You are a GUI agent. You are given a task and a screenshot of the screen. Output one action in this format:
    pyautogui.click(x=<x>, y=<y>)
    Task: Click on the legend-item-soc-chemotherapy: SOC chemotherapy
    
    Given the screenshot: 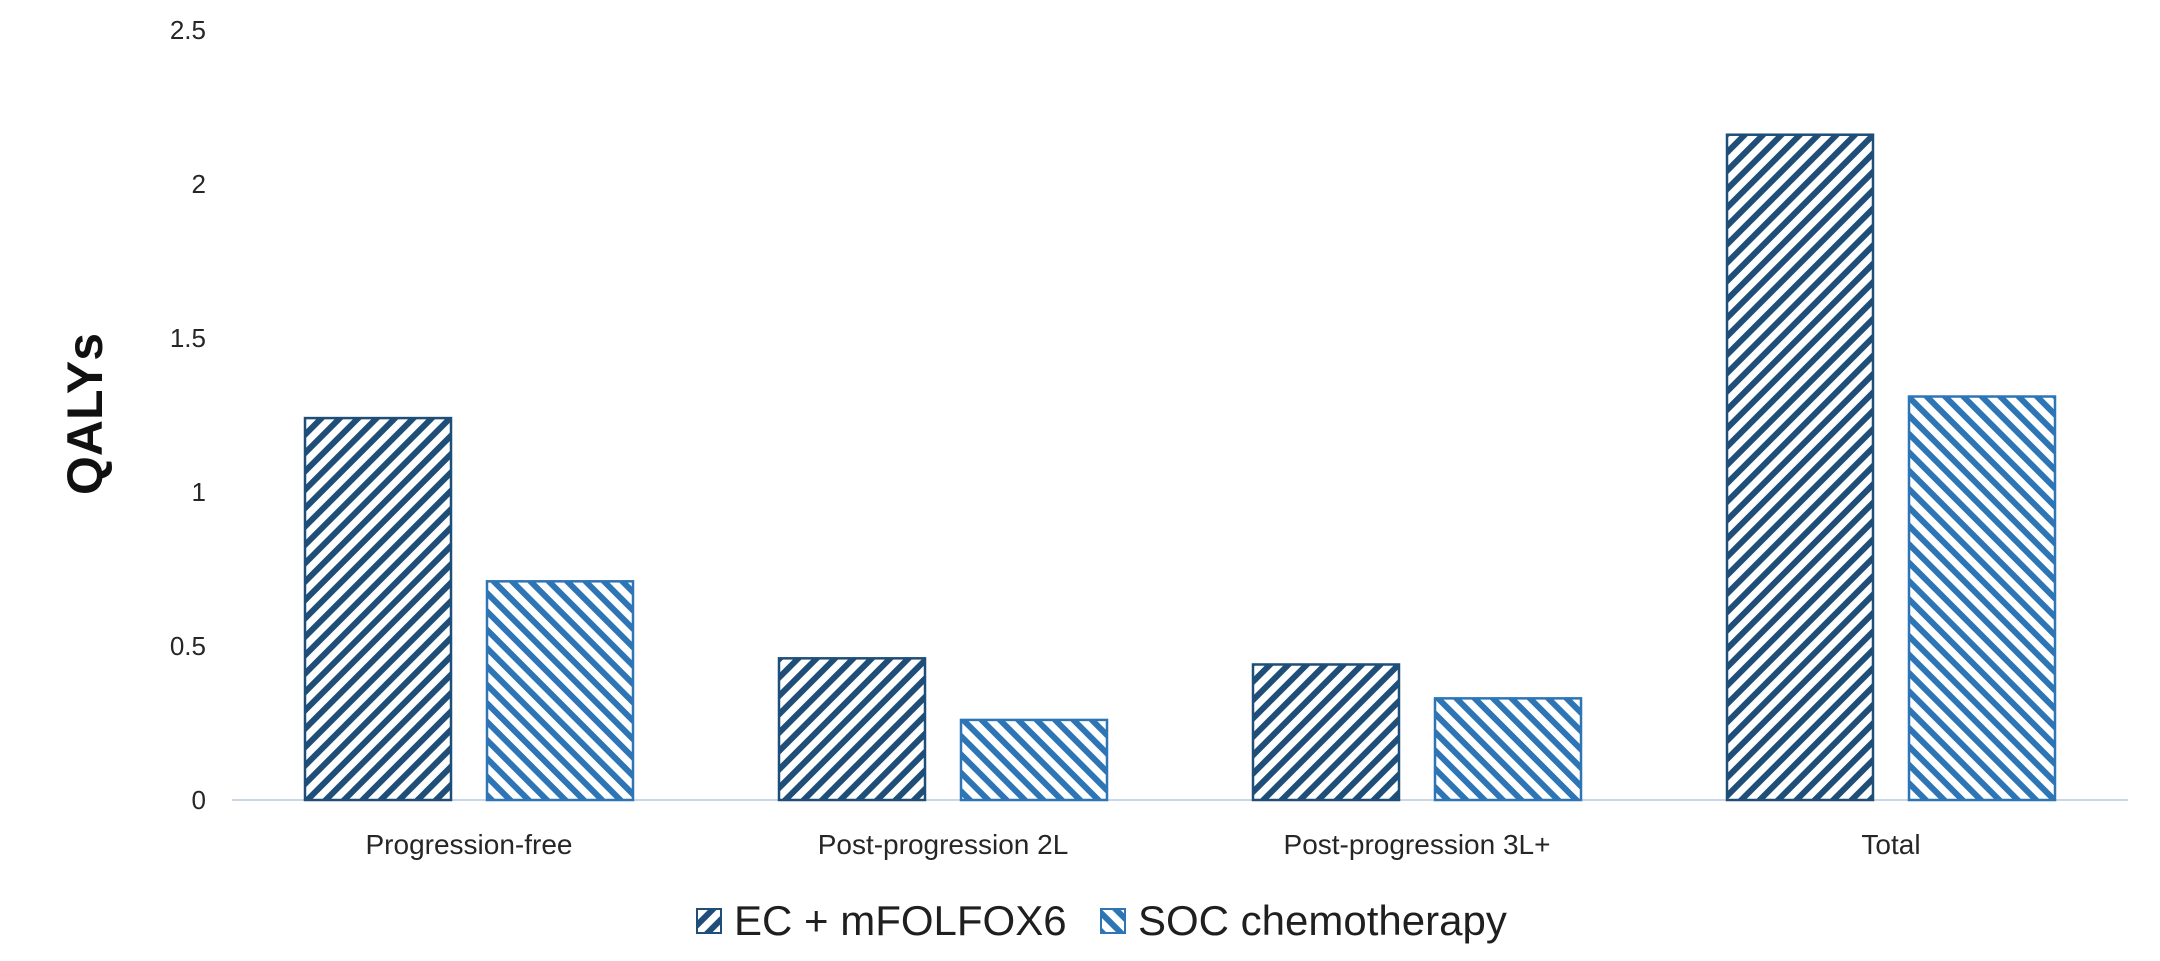 What is the action you would take?
    pyautogui.click(x=1303, y=920)
    